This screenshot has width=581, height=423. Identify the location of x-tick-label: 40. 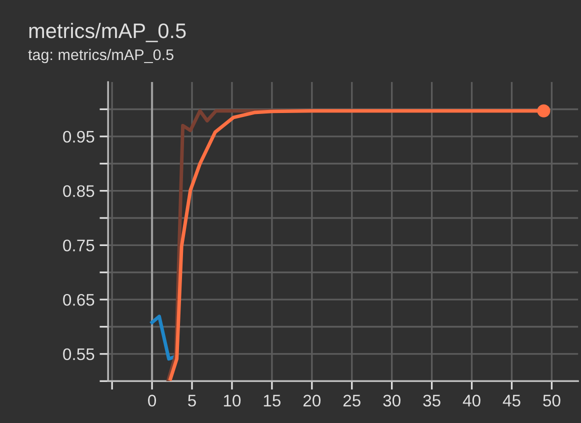
(471, 400).